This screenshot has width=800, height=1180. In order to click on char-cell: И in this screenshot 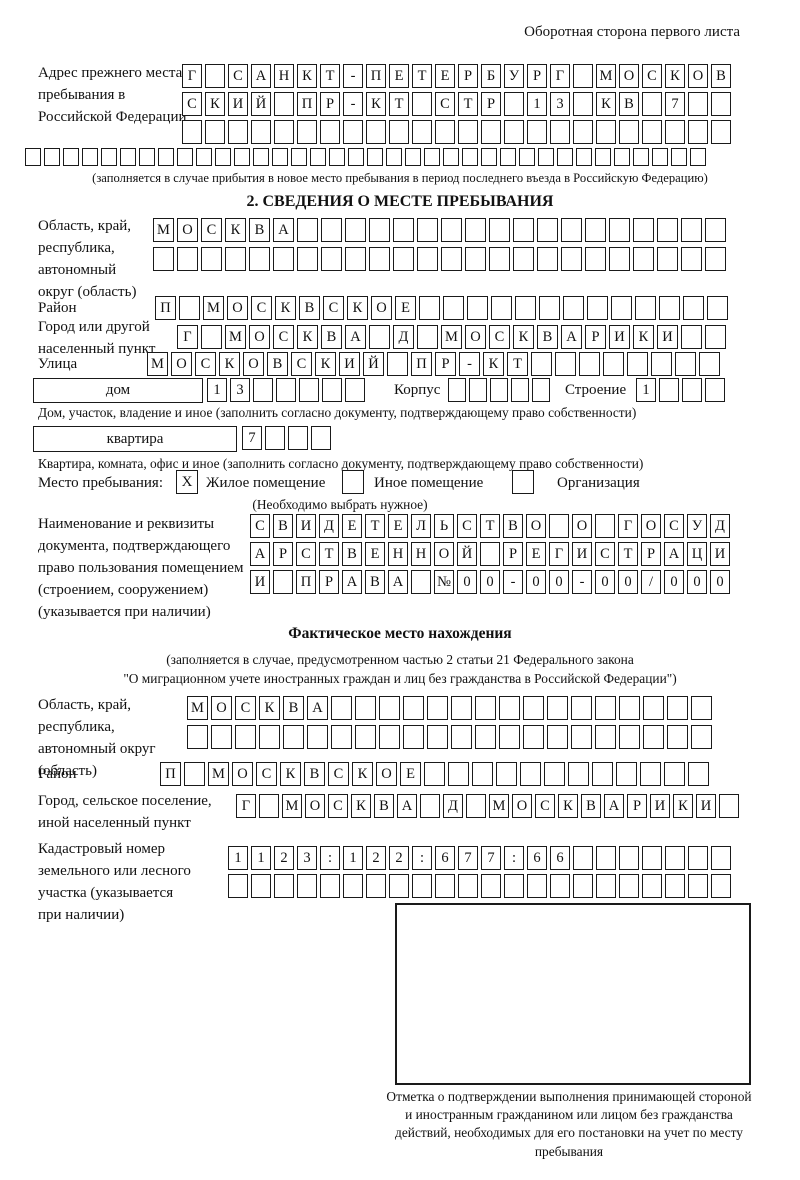, I will do `click(619, 337)`.